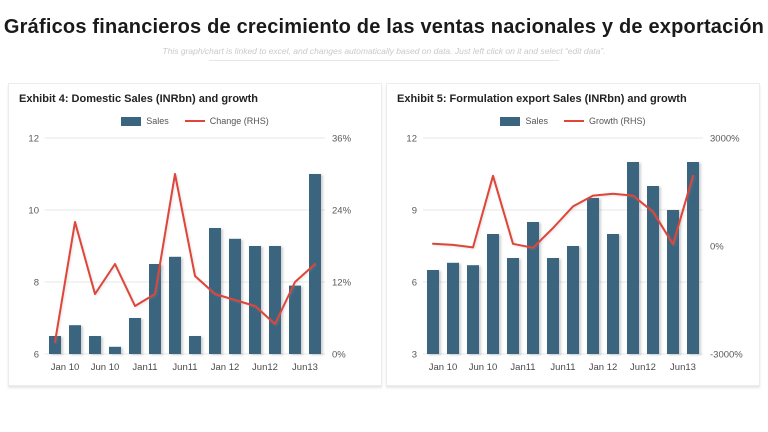  Describe the element at coordinates (239, 121) in the screenshot. I see `legend-label: Change (RHS)` at that location.